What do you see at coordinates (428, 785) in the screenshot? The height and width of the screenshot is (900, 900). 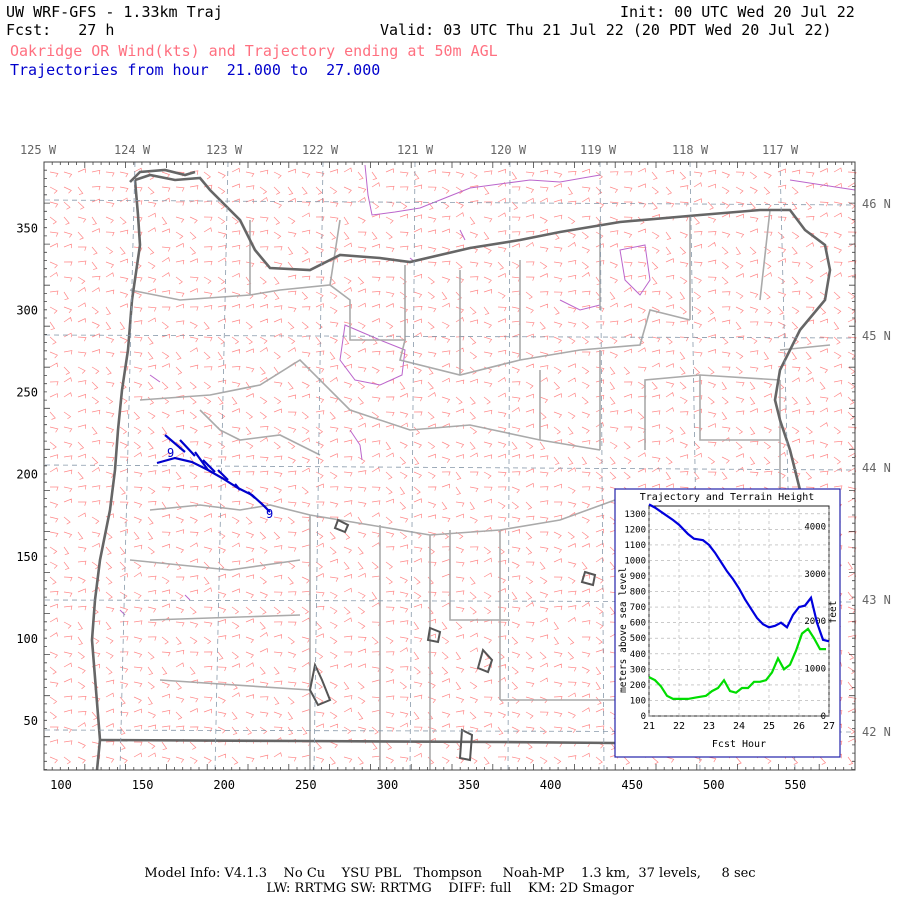 I see `x-axis-ticks: 100 150 200 250 300 350 400 450 500 550` at bounding box center [428, 785].